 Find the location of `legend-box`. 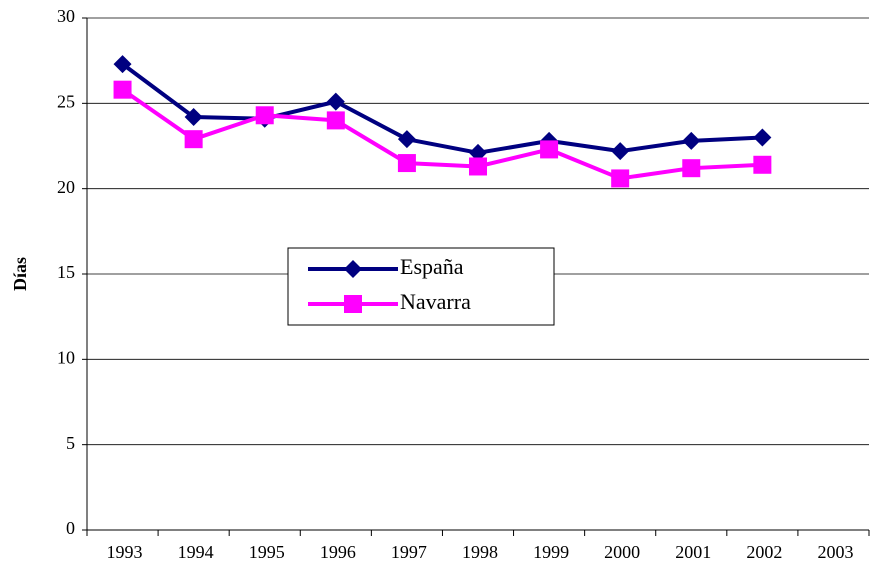

legend-box is located at coordinates (421, 286).